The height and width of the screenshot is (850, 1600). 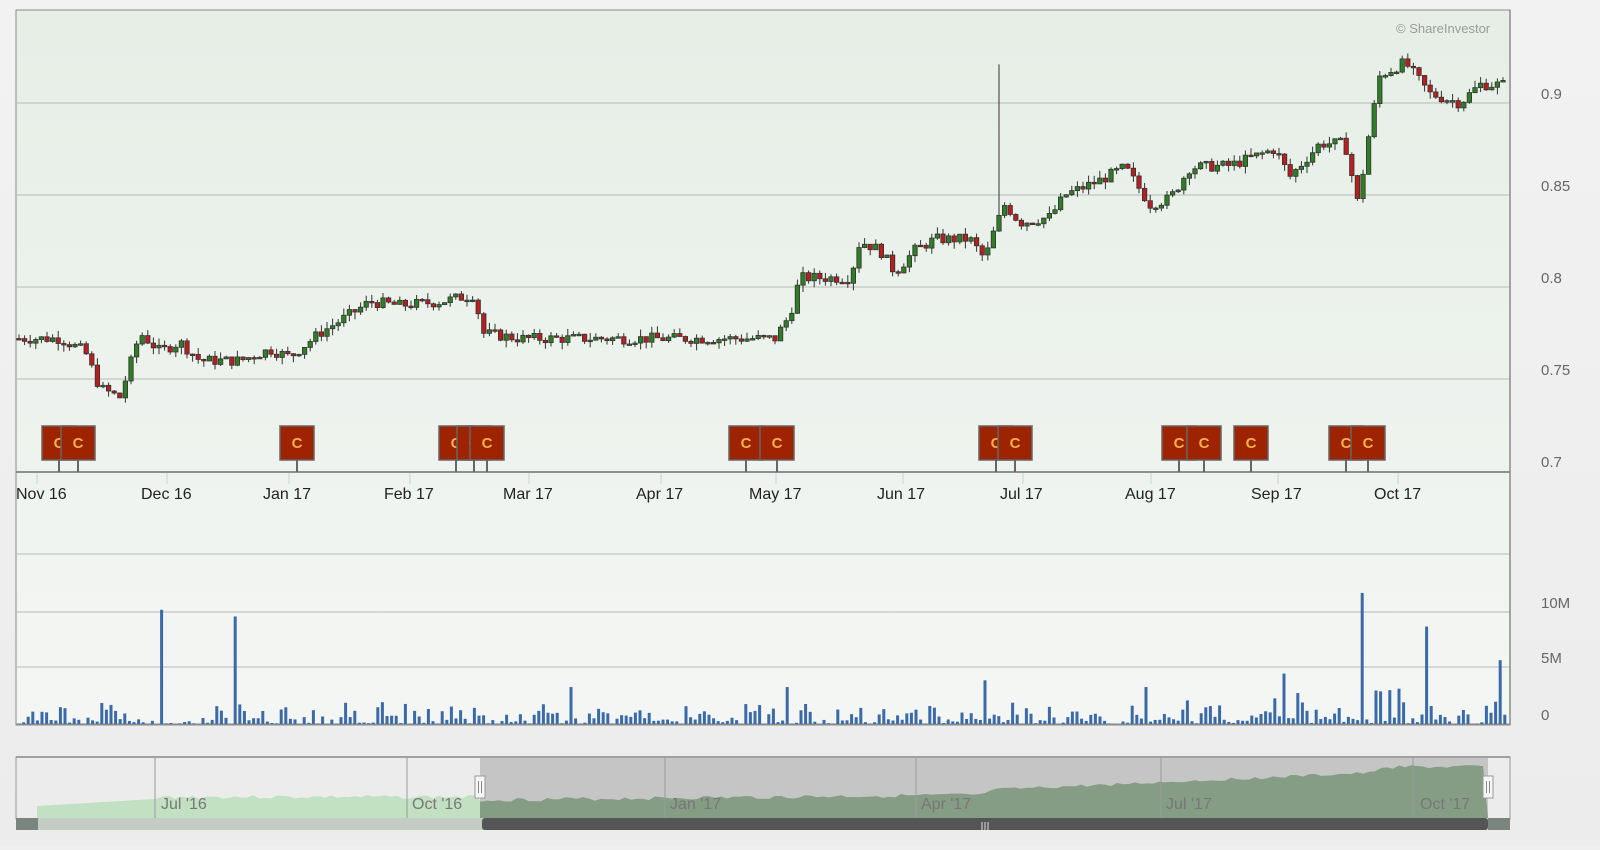 What do you see at coordinates (27, 824) in the screenshot?
I see `scrollbar-left-button` at bounding box center [27, 824].